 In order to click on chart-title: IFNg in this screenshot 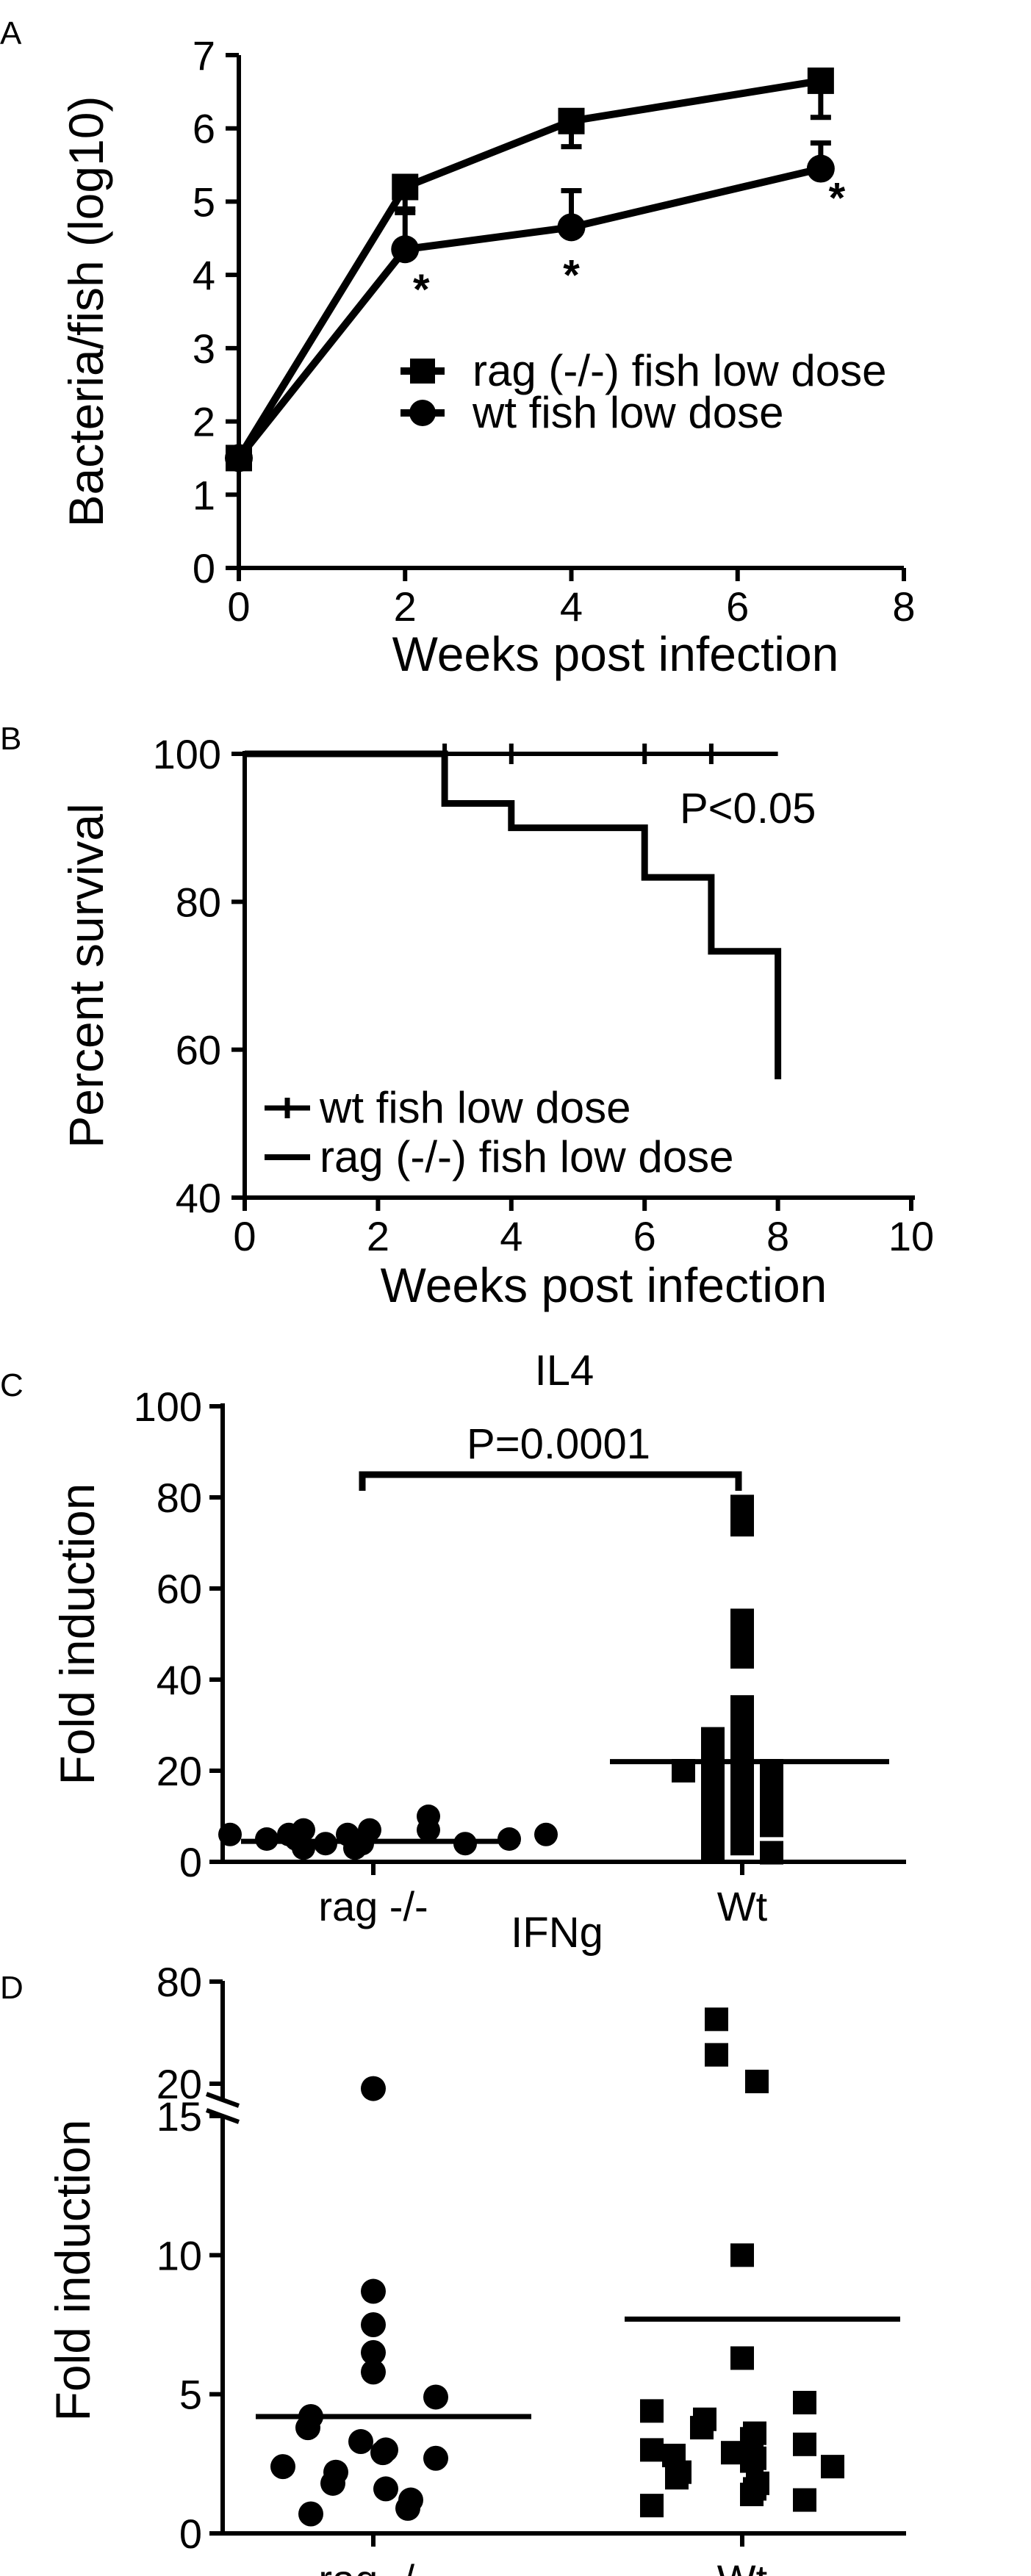, I will do `click(557, 1933)`.